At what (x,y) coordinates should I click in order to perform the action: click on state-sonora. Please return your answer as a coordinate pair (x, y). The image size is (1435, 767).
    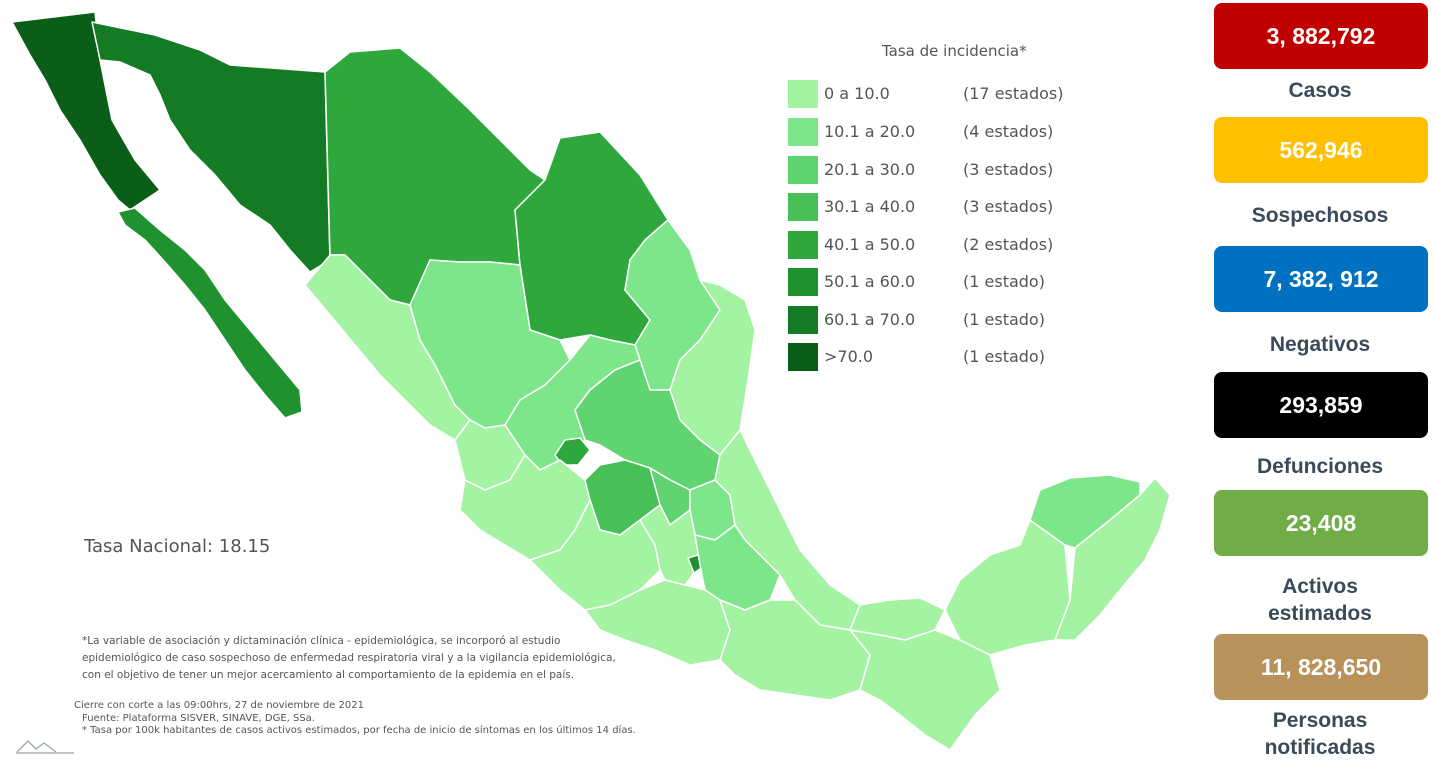
    Looking at the image, I should click on (211, 147).